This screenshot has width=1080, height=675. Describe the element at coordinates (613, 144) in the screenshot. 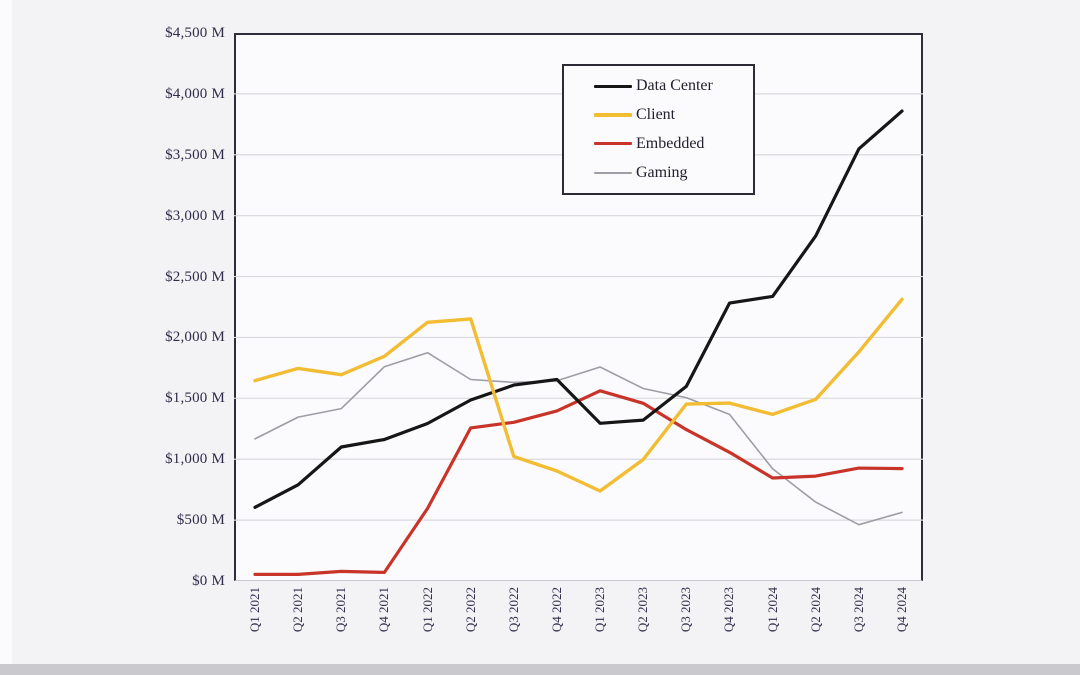

I see `legend-swatch-embedded` at that location.